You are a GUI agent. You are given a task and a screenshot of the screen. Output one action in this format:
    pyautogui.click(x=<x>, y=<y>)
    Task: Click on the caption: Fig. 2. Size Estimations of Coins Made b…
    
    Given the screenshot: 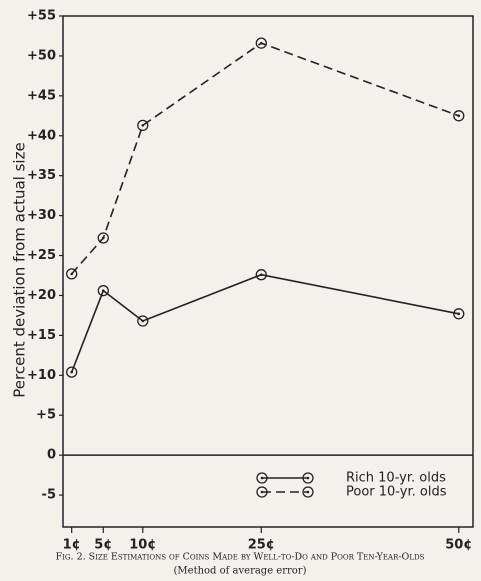 What is the action you would take?
    pyautogui.click(x=240, y=557)
    